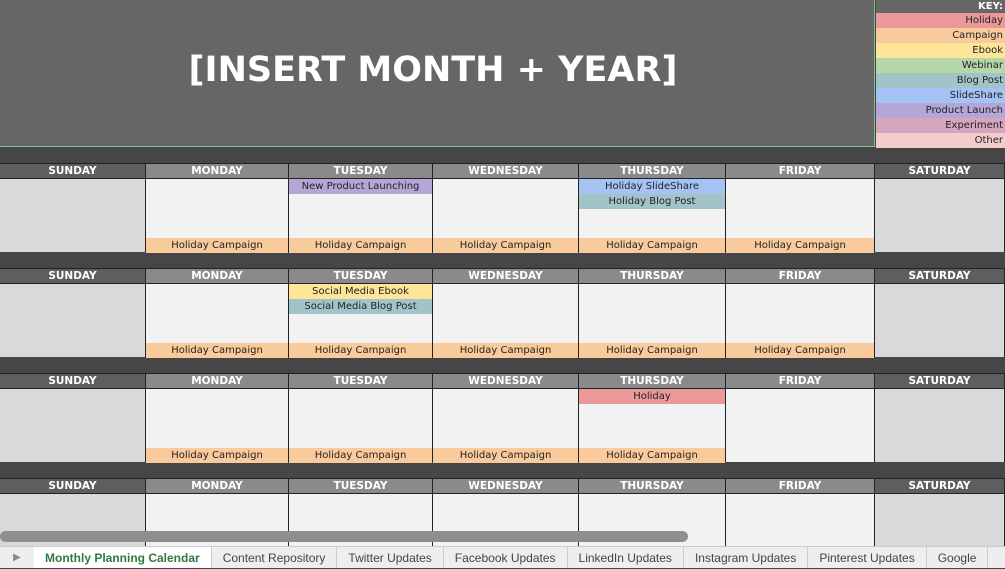 The height and width of the screenshot is (569, 1005). I want to click on sheet-tab: Twitter Updates, so click(390, 557).